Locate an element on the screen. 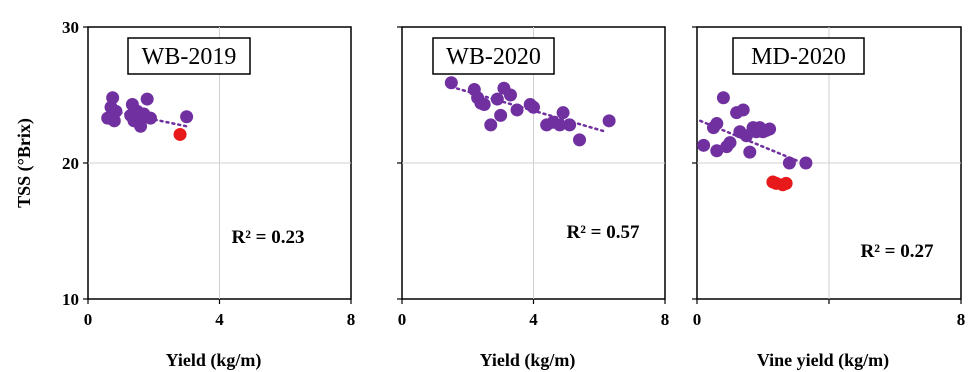  chart-title: MD-2020 is located at coordinates (798, 57).